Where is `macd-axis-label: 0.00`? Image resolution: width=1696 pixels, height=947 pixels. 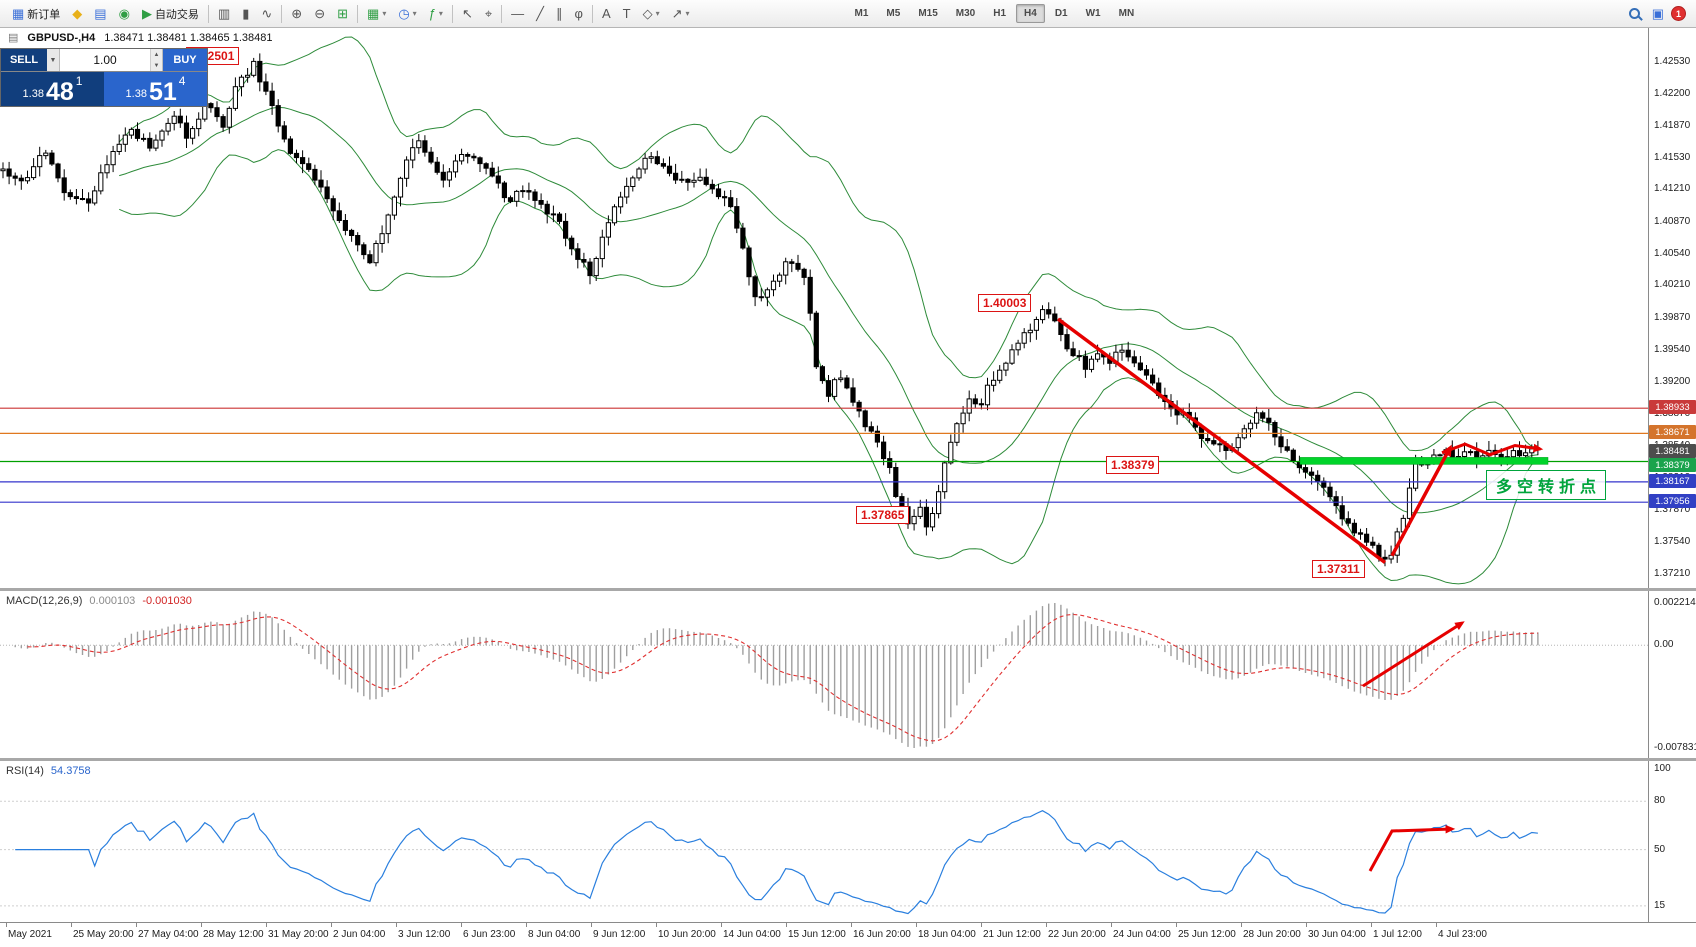
macd-axis-label: 0.00 is located at coordinates (1664, 644).